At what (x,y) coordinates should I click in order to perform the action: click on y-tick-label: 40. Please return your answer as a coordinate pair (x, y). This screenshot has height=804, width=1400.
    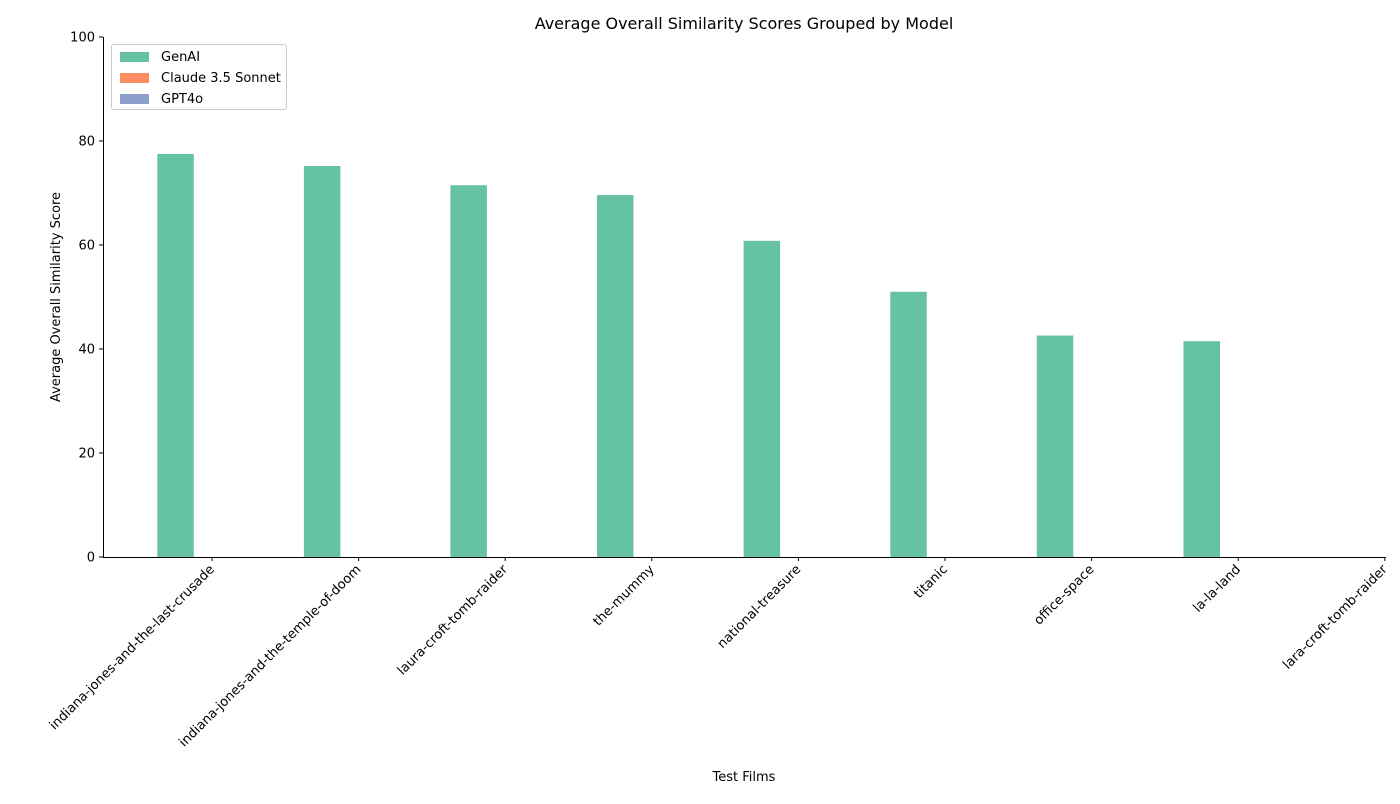
    Looking at the image, I should click on (86, 350).